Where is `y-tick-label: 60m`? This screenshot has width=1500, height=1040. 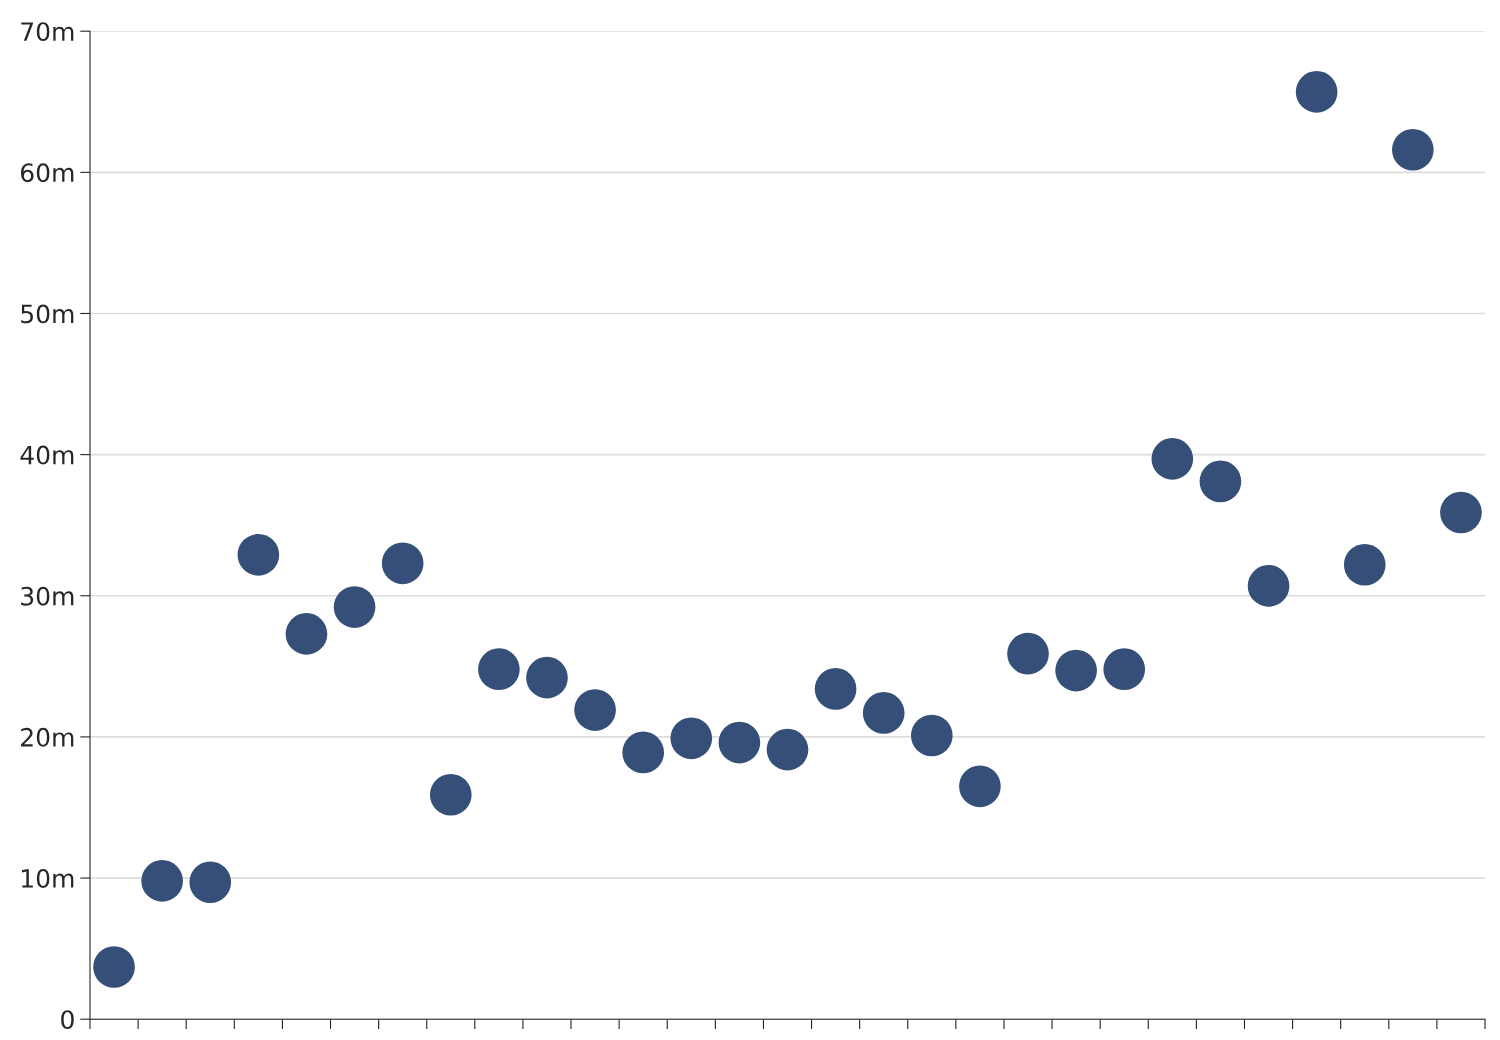
y-tick-label: 60m is located at coordinates (47, 173).